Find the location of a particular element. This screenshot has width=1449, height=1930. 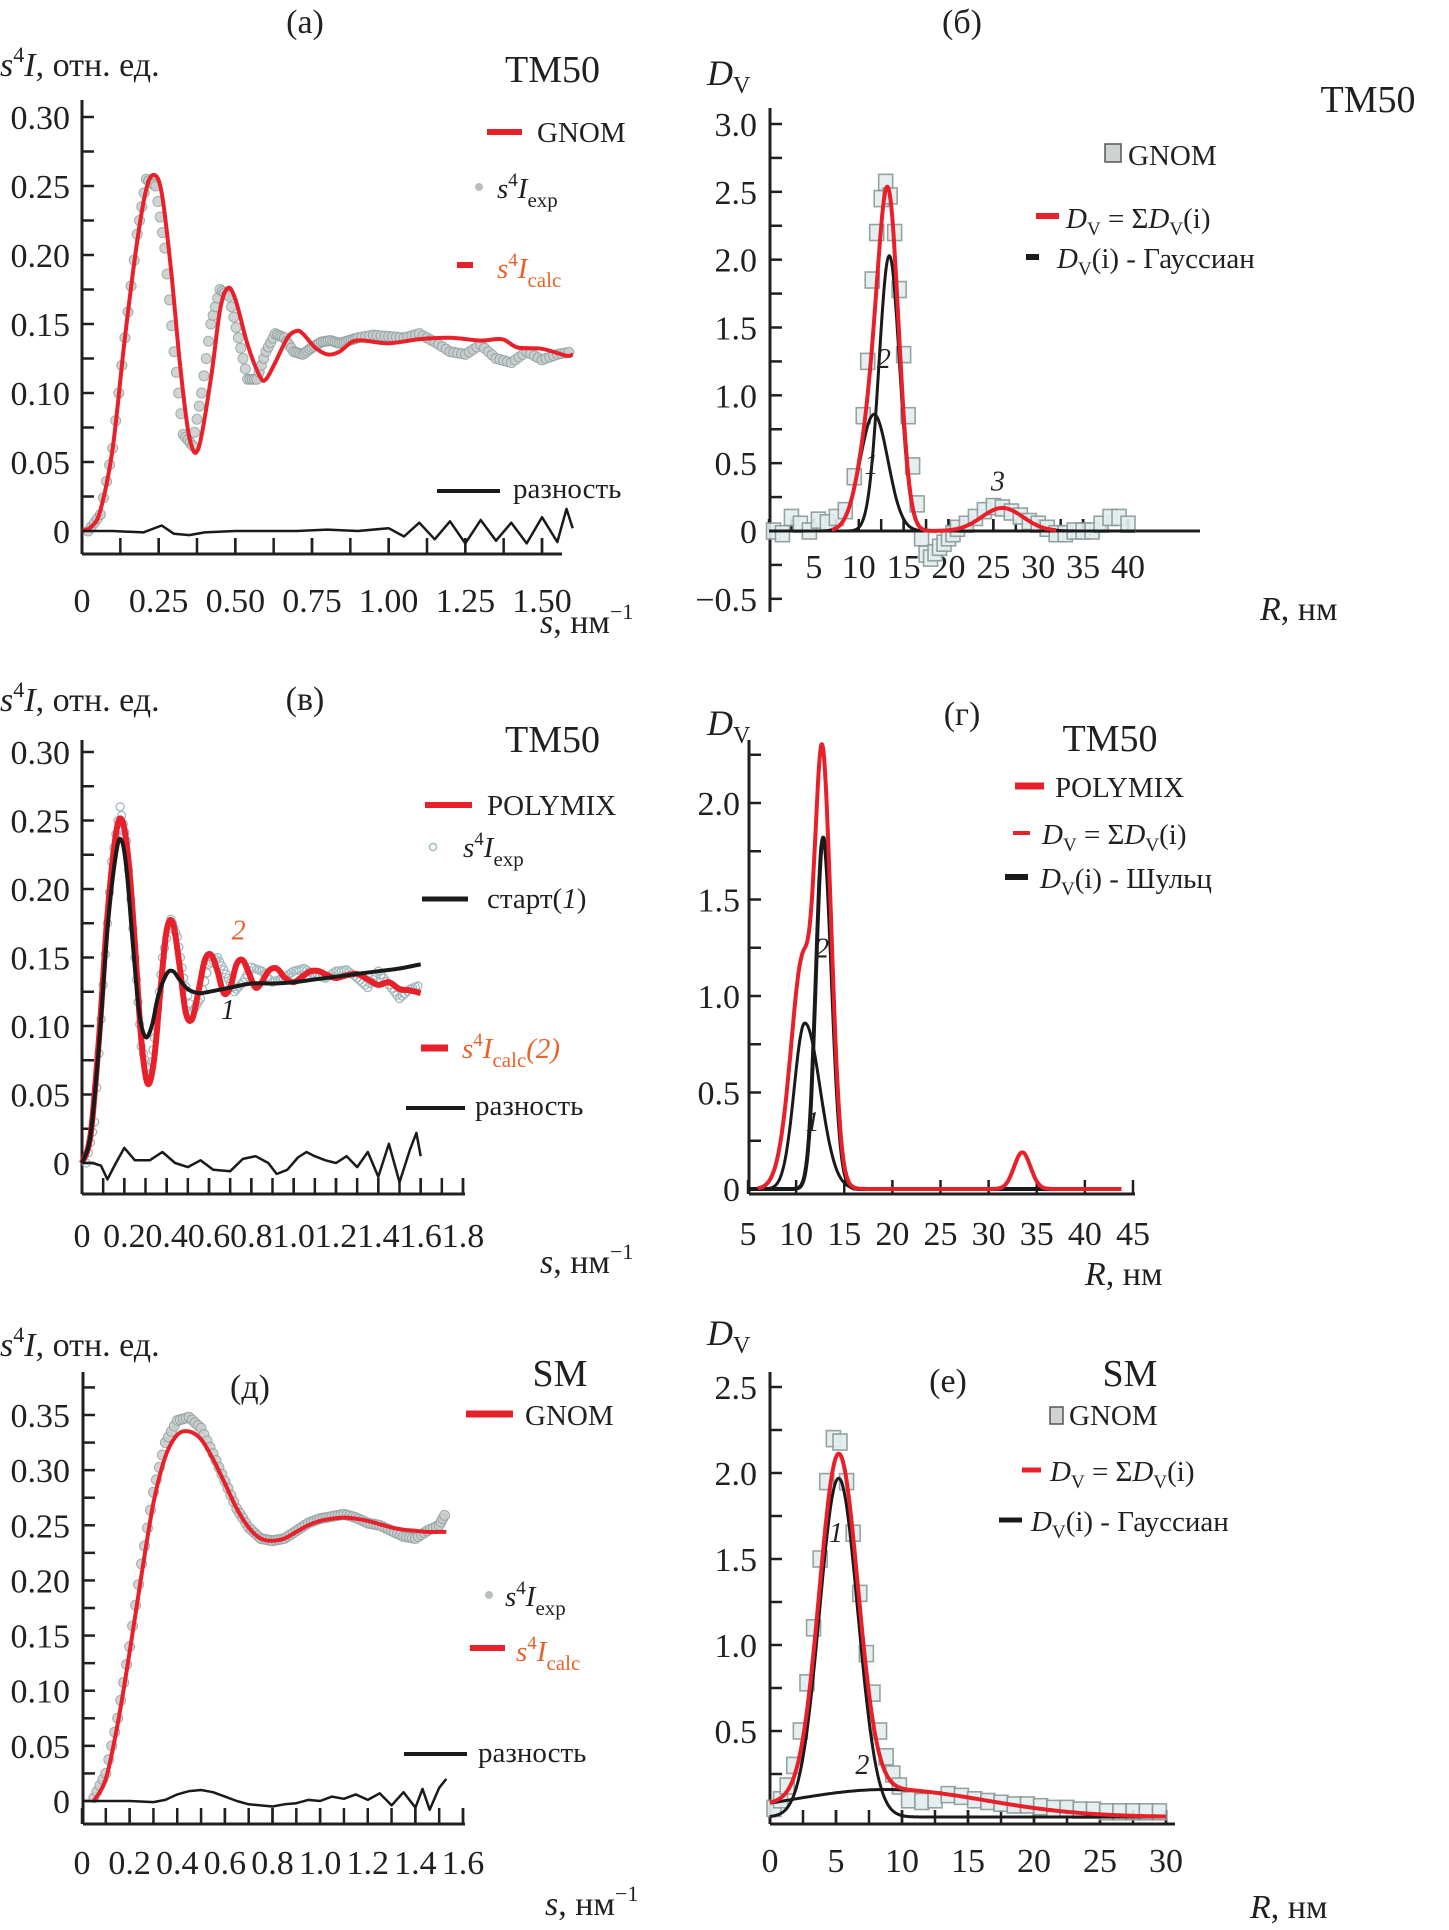

panel-label-a: (а) is located at coordinates (305, 22).